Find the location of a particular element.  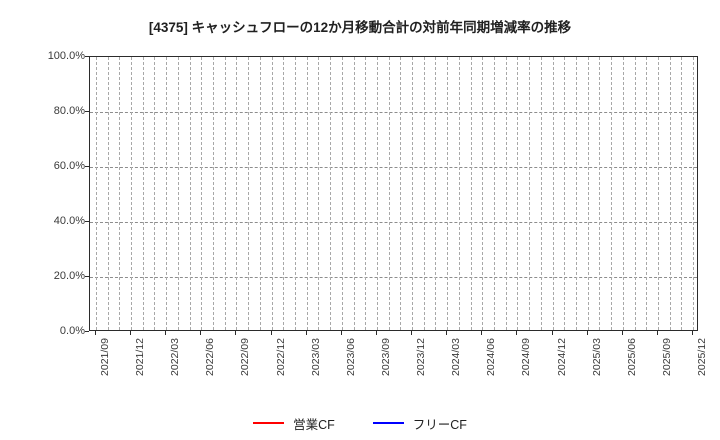

x-axis-tick-label: 2021/12 is located at coordinates (139, 357).